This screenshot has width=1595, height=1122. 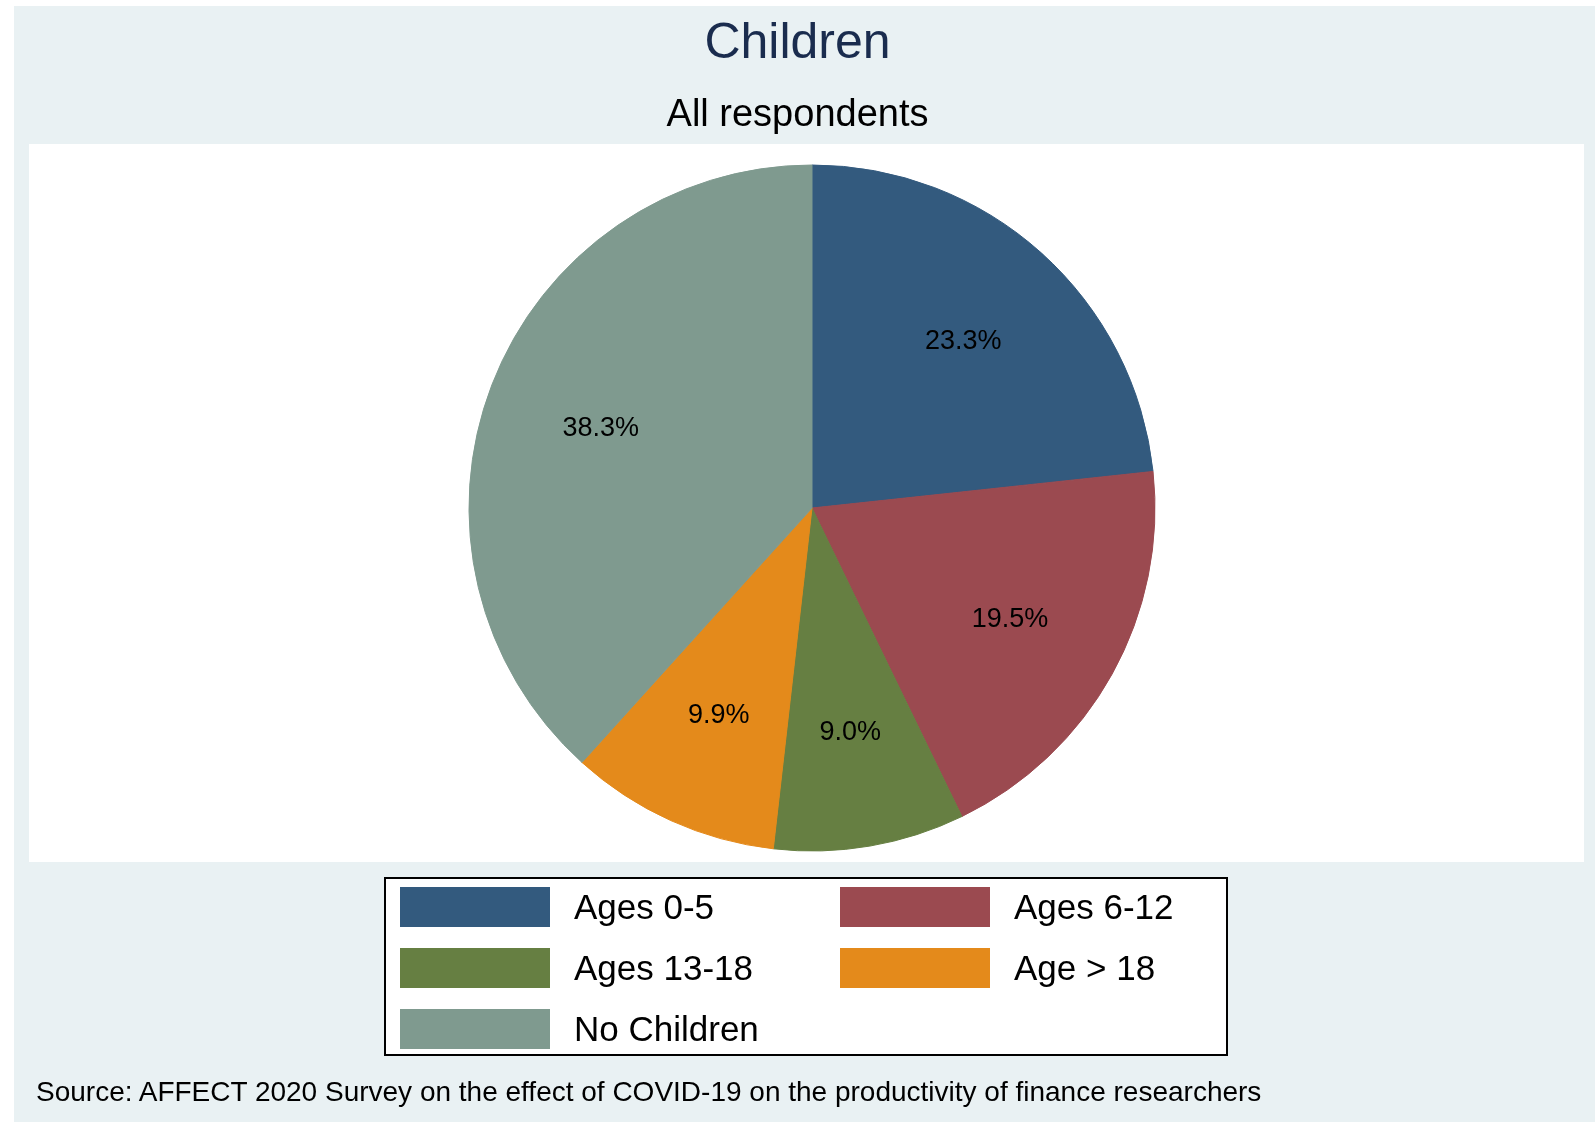 I want to click on legend-label: No Children, so click(x=666, y=1029).